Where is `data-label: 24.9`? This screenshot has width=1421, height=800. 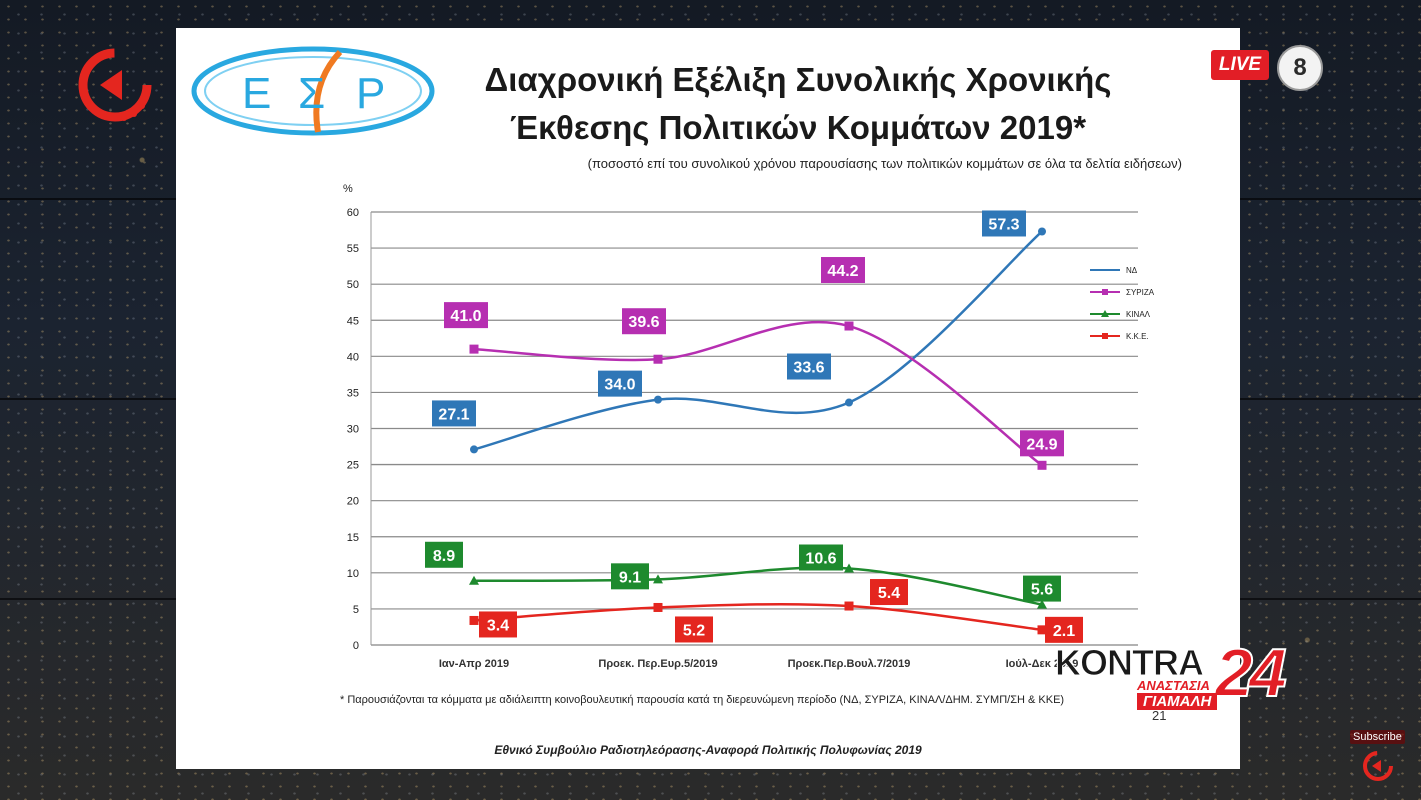 data-label: 24.9 is located at coordinates (1041, 444).